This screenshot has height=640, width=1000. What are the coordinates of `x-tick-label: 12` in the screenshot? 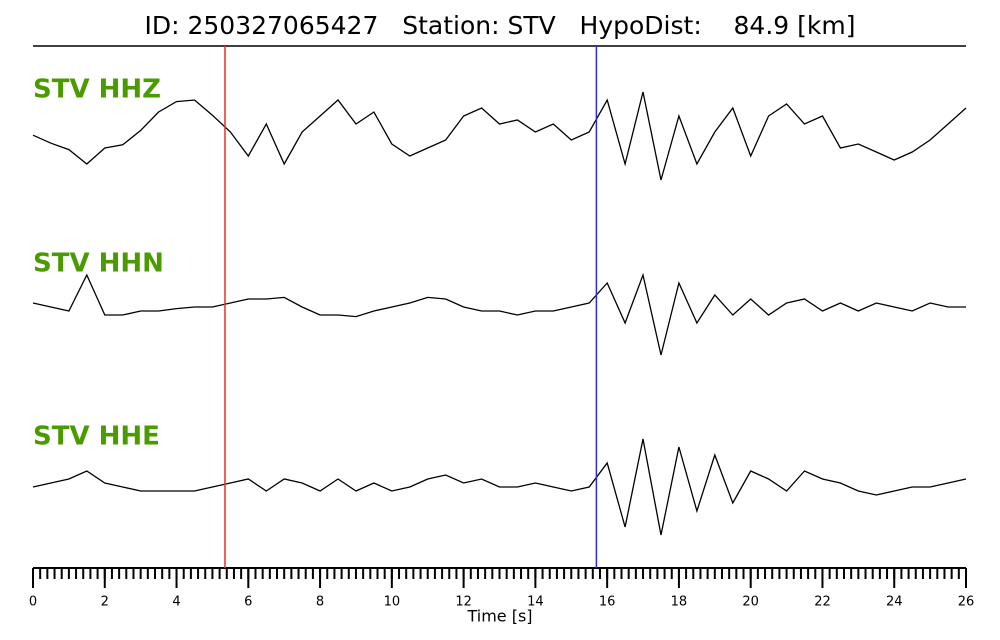 It's located at (463, 602).